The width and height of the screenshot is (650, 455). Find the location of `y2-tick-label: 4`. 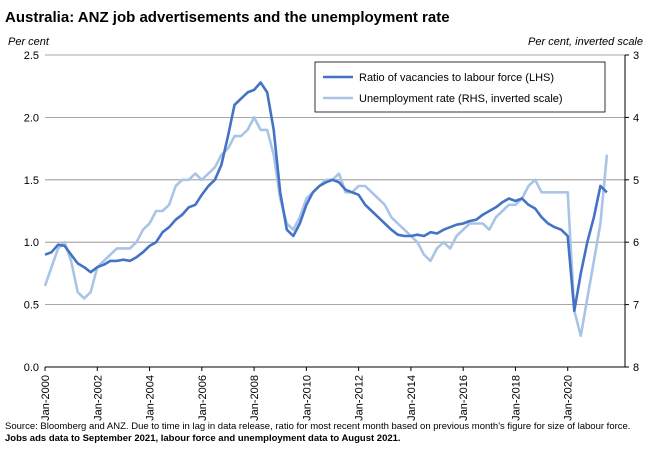

y2-tick-label: 4 is located at coordinates (636, 118).